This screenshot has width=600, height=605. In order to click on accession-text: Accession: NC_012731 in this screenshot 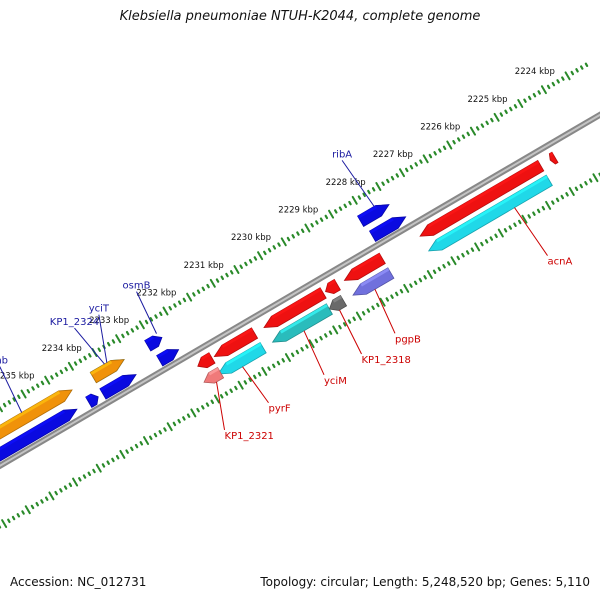, I will do `click(78, 582)`.